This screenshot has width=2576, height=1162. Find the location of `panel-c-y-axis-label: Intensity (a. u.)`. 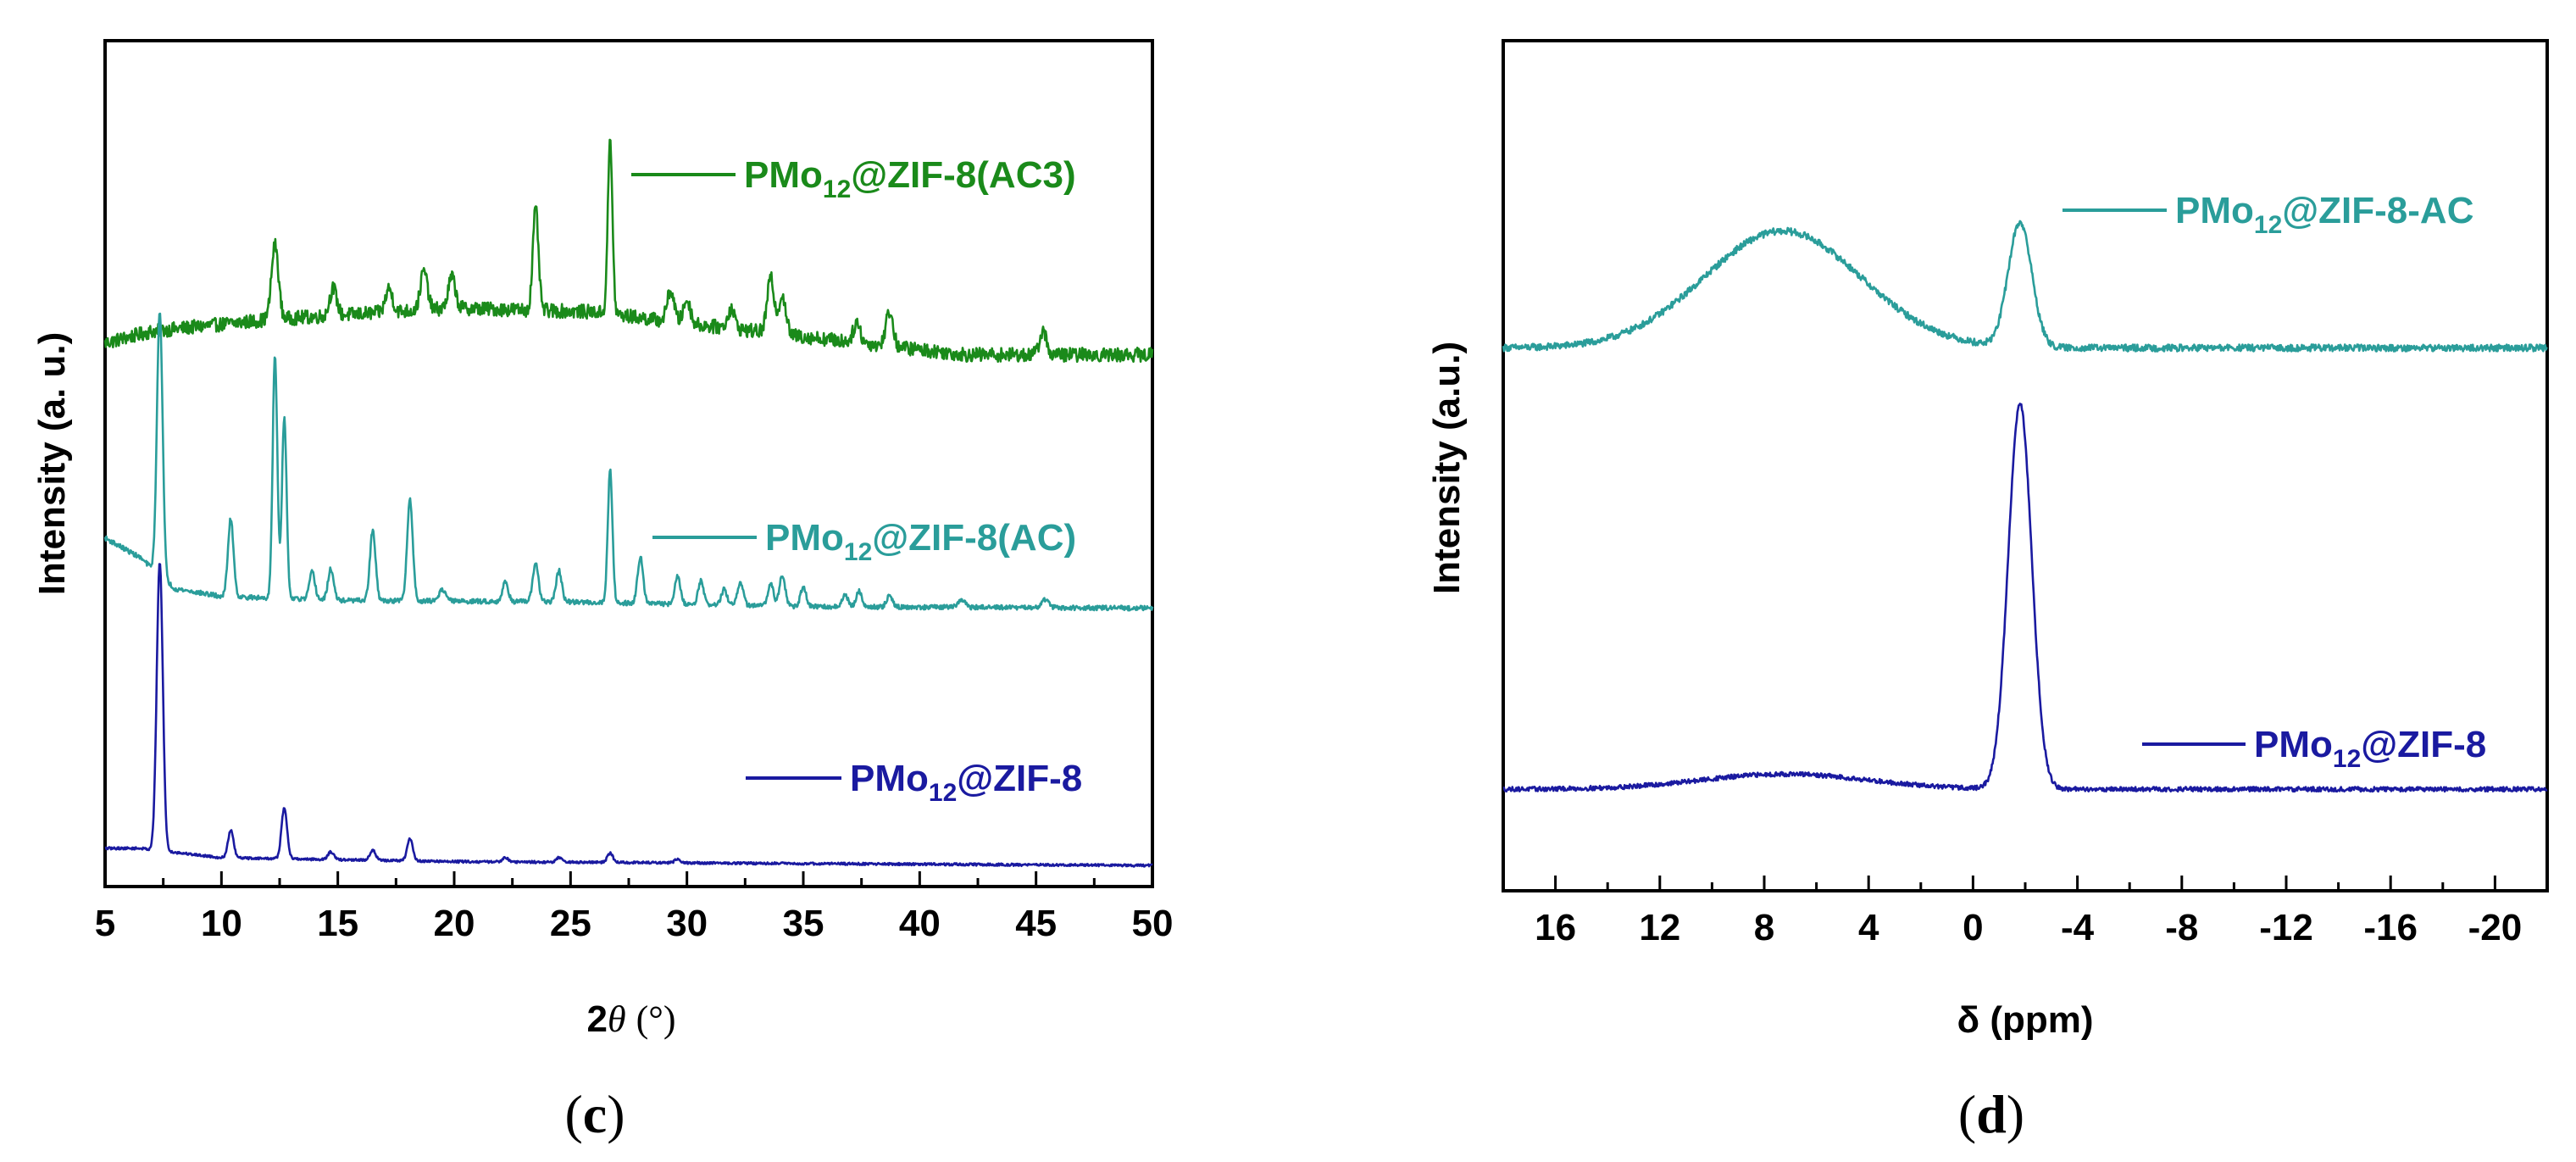

panel-c-y-axis-label: Intensity (a. u.) is located at coordinates (52, 464).